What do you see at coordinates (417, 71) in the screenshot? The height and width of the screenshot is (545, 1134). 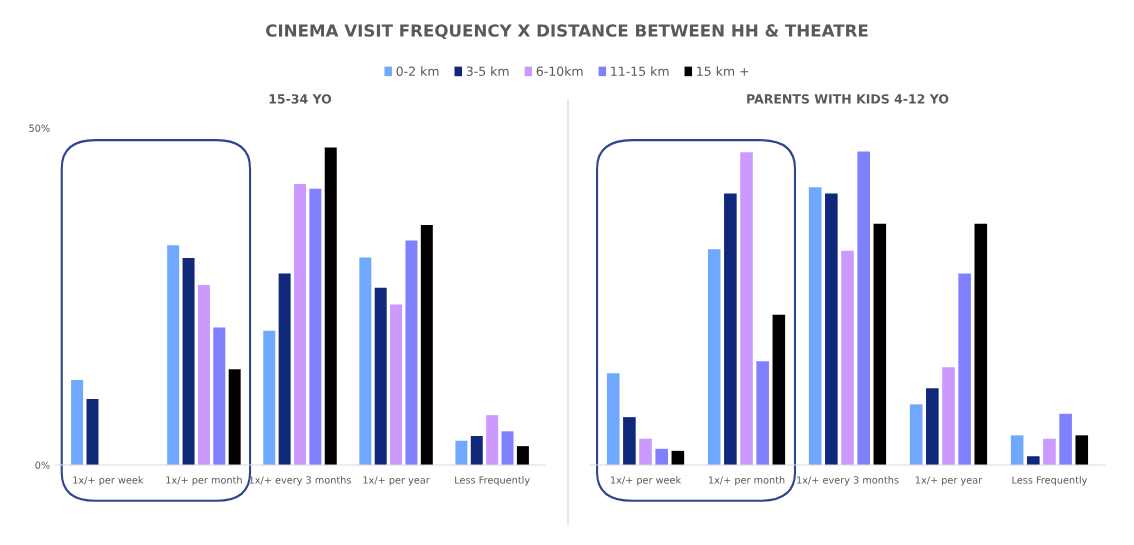 I see `legend-label: 0-2 km` at bounding box center [417, 71].